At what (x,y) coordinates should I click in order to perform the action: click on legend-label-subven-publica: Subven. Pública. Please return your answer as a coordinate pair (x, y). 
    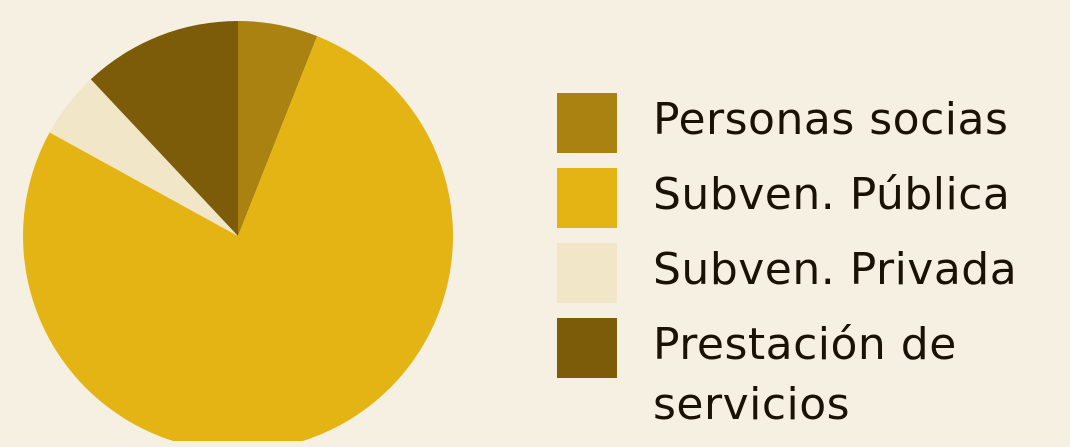
    Looking at the image, I should click on (832, 194).